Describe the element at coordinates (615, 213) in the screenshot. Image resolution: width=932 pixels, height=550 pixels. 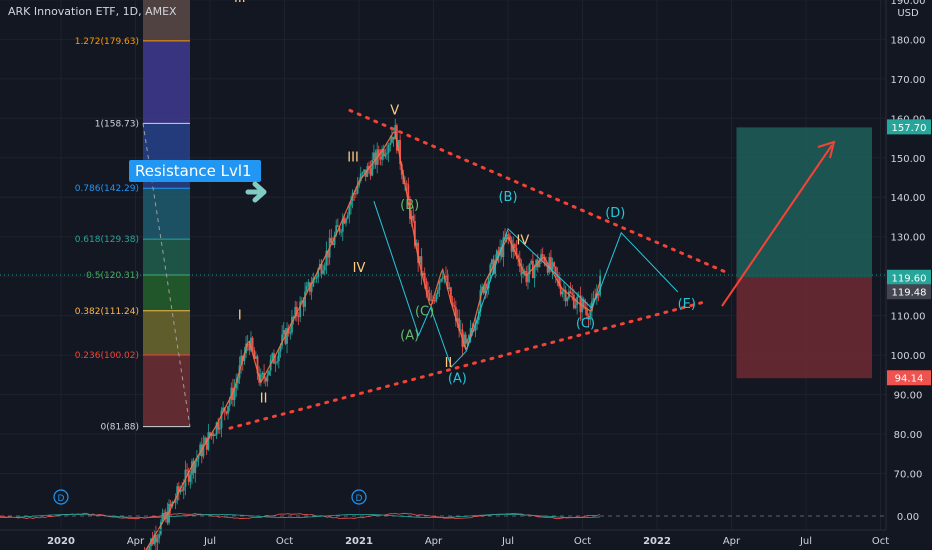
I see `wave-label: (D)` at that location.